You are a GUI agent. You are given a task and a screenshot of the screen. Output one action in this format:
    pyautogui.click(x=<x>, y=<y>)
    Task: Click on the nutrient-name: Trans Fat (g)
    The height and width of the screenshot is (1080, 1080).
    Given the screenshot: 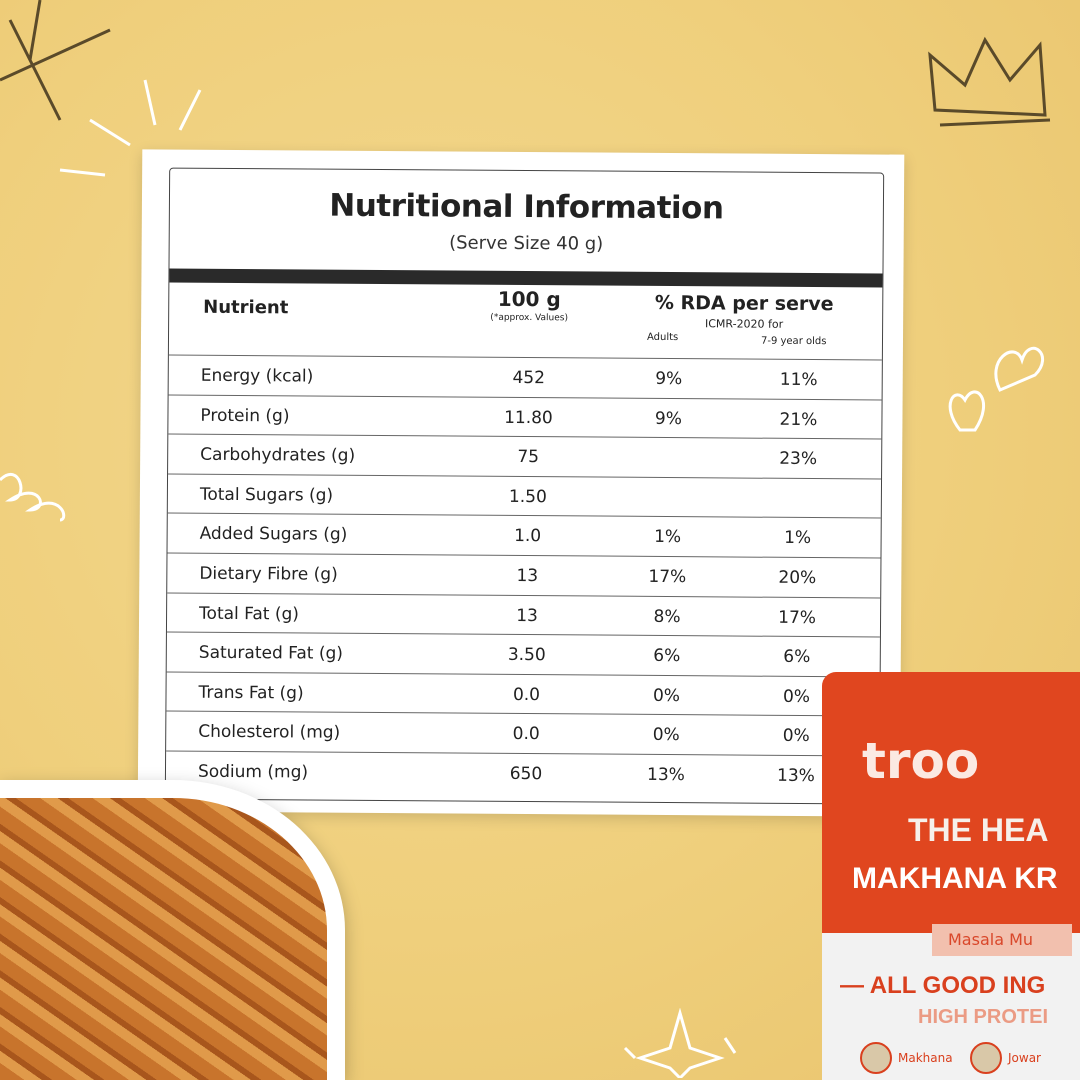 What is the action you would take?
    pyautogui.click(x=251, y=693)
    